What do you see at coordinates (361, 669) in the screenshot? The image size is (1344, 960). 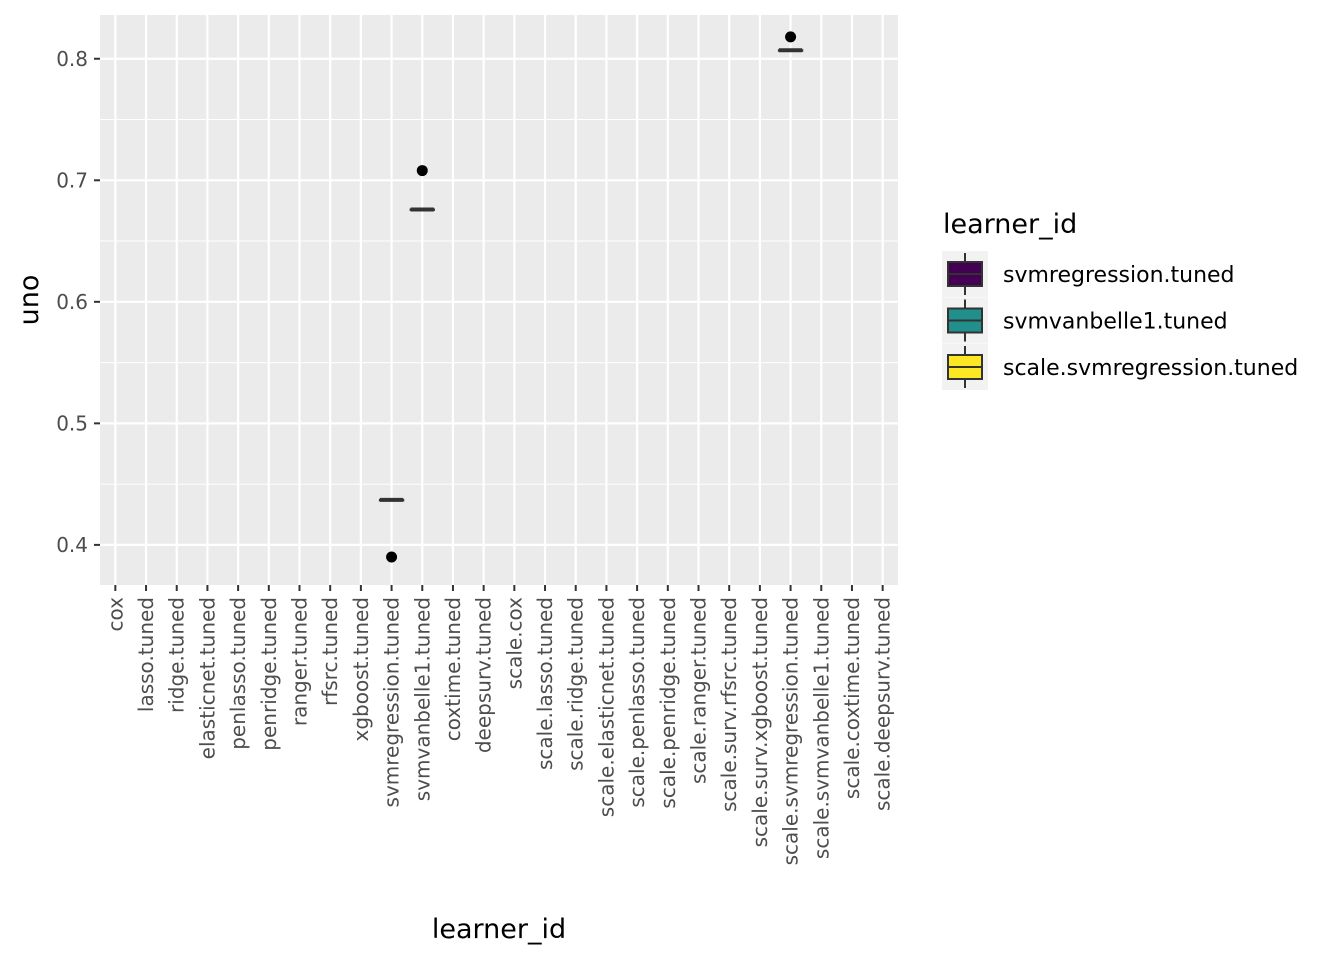 I see `x-tick-label: xgboost.tuned` at bounding box center [361, 669].